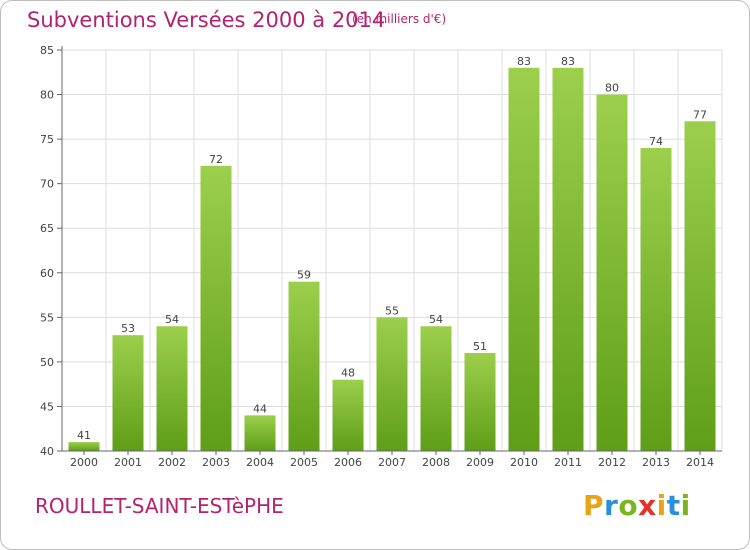 This screenshot has width=750, height=550. What do you see at coordinates (392, 310) in the screenshot?
I see `data-label-2007: 55` at bounding box center [392, 310].